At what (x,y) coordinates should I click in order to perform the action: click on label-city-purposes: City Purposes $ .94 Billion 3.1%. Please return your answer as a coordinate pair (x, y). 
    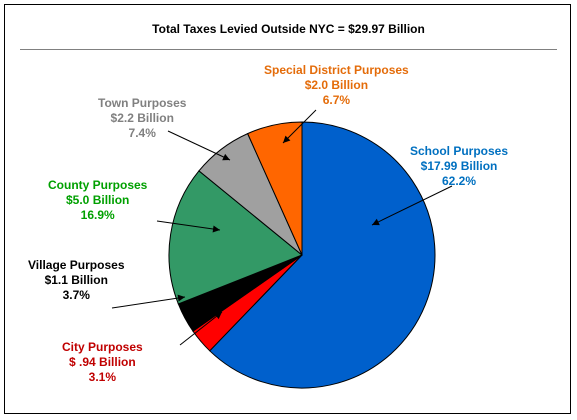
    Looking at the image, I should click on (102, 362).